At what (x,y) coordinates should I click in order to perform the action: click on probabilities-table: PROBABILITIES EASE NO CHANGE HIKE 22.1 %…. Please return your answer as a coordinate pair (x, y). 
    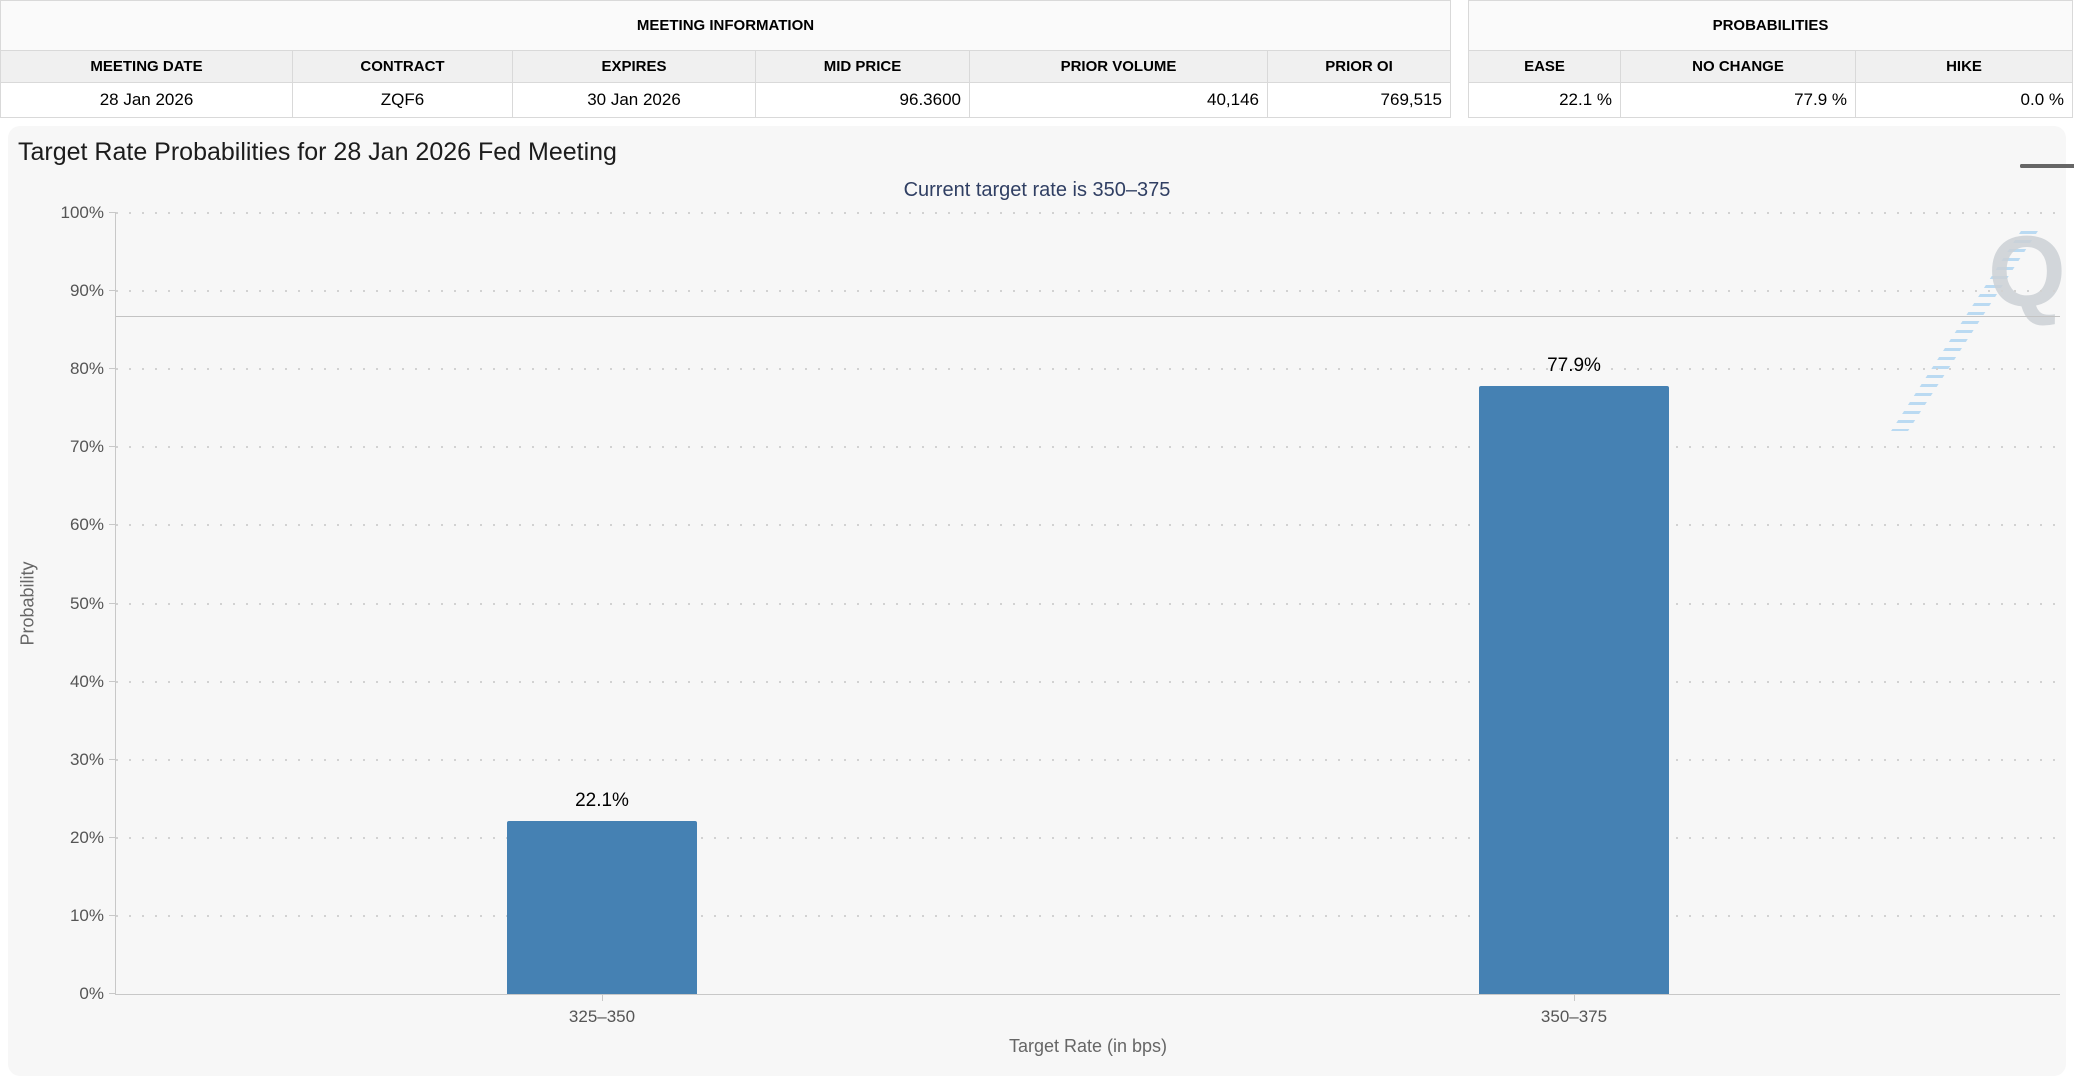
    Looking at the image, I should click on (1770, 59).